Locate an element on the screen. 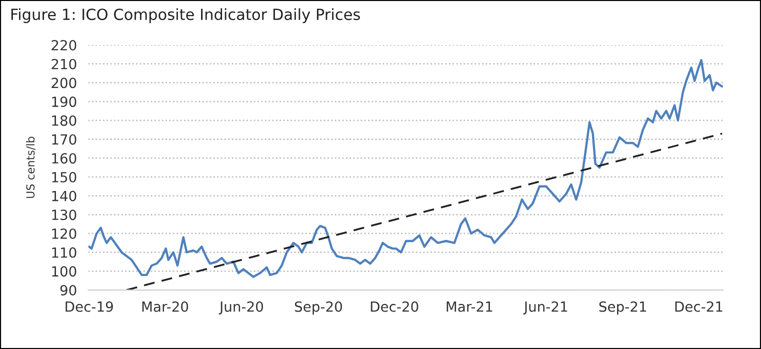  y-tick-label: 220 is located at coordinates (64, 45).